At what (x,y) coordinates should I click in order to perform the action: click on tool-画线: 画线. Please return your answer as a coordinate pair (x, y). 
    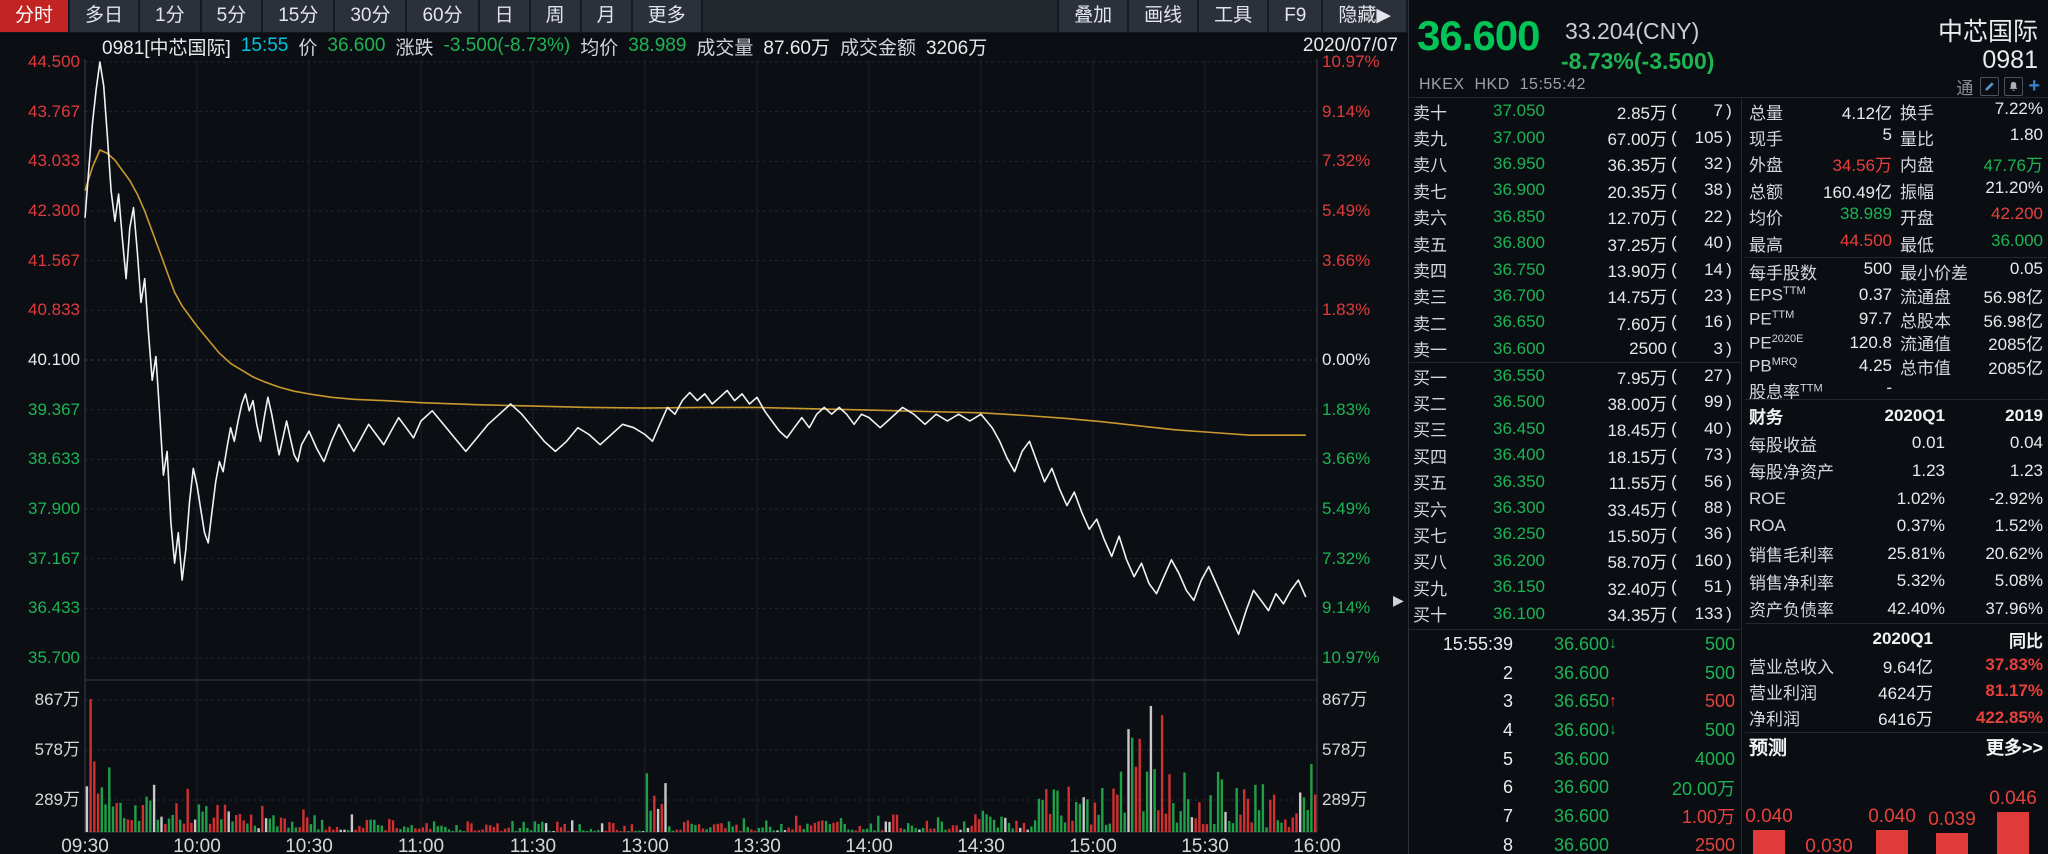
    Looking at the image, I should click on (1164, 16).